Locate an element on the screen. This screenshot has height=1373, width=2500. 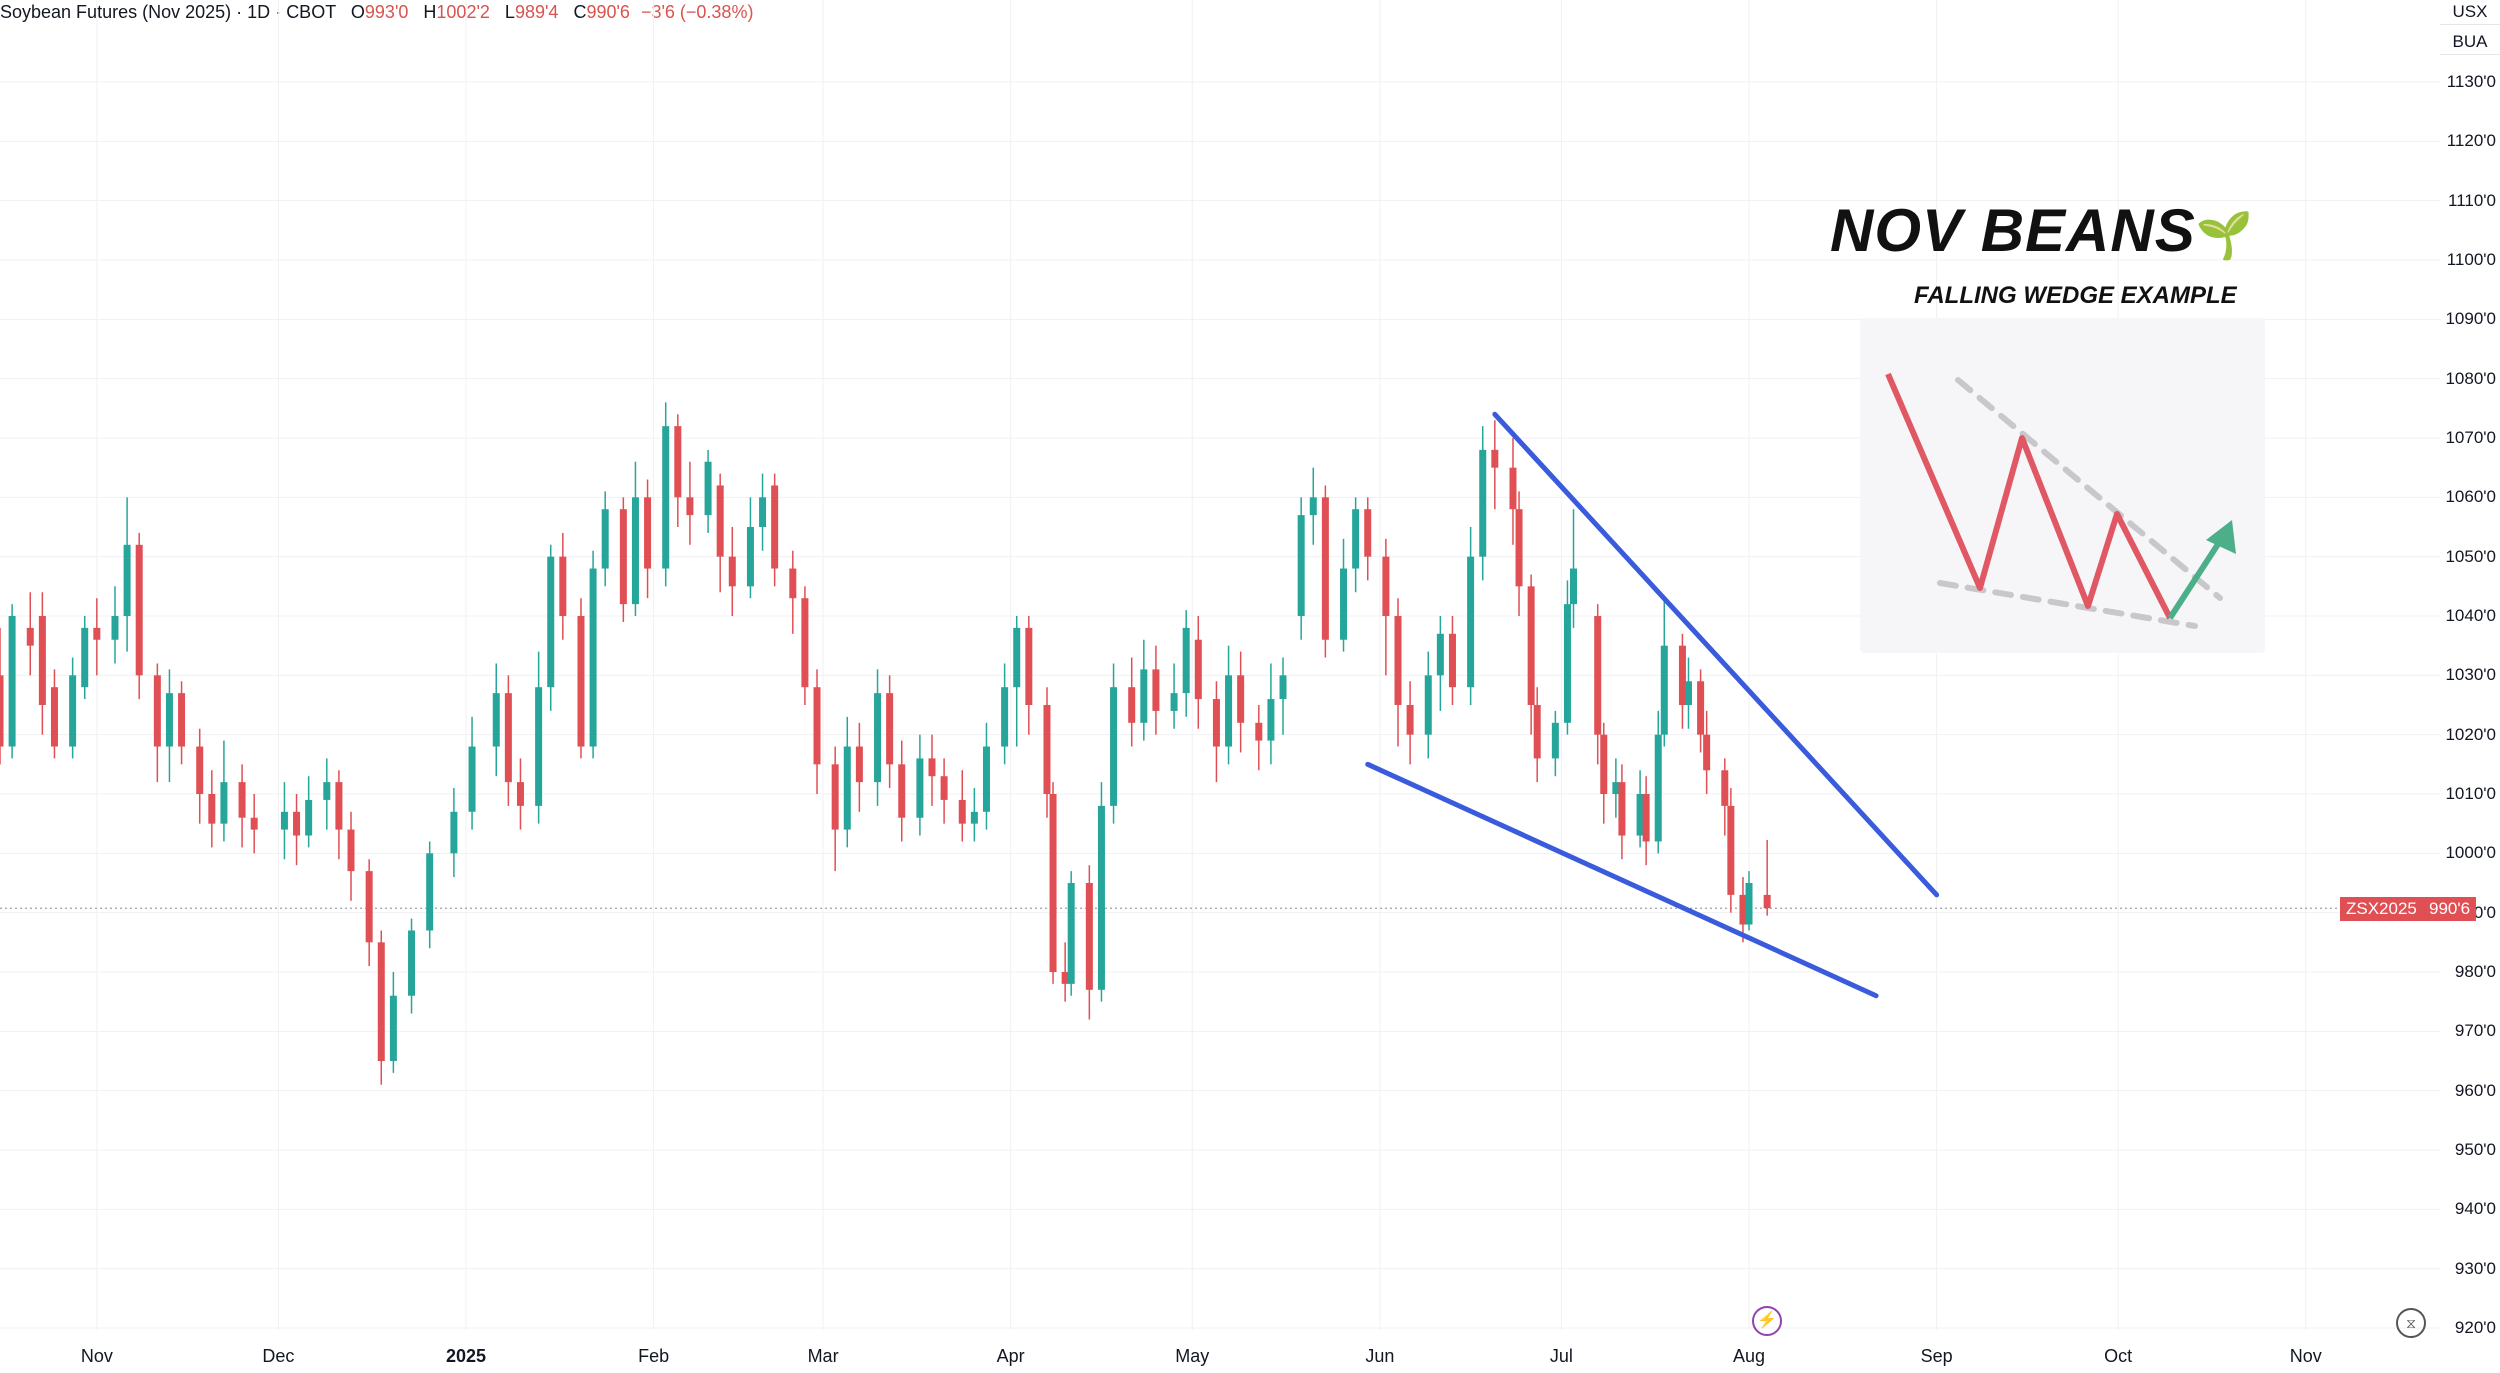
price-tick-label: 1070'0 is located at coordinates (2470, 437).